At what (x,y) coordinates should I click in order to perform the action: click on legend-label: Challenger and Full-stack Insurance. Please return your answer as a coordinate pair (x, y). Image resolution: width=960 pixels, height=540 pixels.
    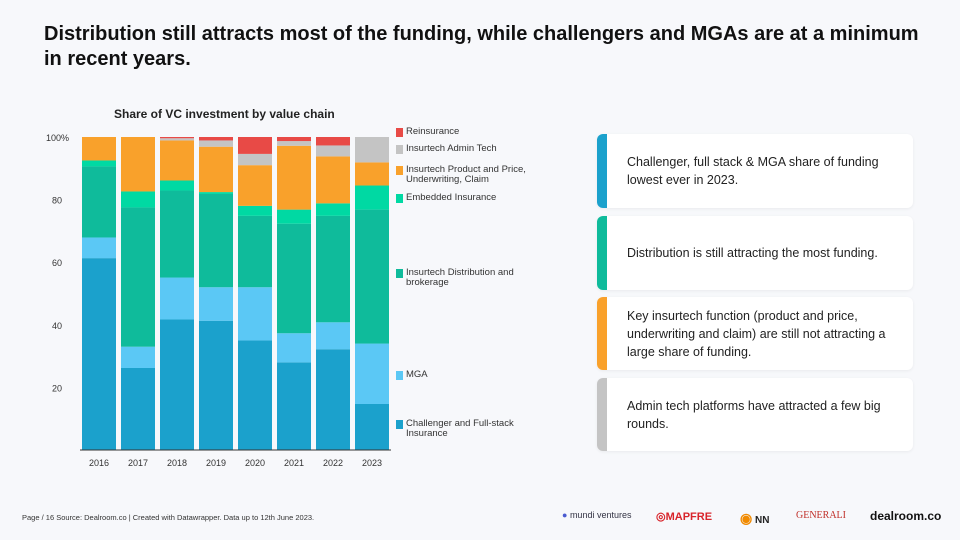
    Looking at the image, I should click on (460, 428).